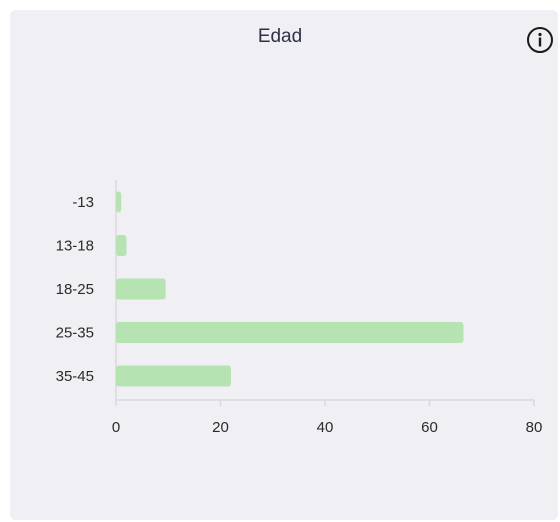 Image resolution: width=560 pixels, height=522 pixels. I want to click on x-tick-label: 40, so click(325, 427).